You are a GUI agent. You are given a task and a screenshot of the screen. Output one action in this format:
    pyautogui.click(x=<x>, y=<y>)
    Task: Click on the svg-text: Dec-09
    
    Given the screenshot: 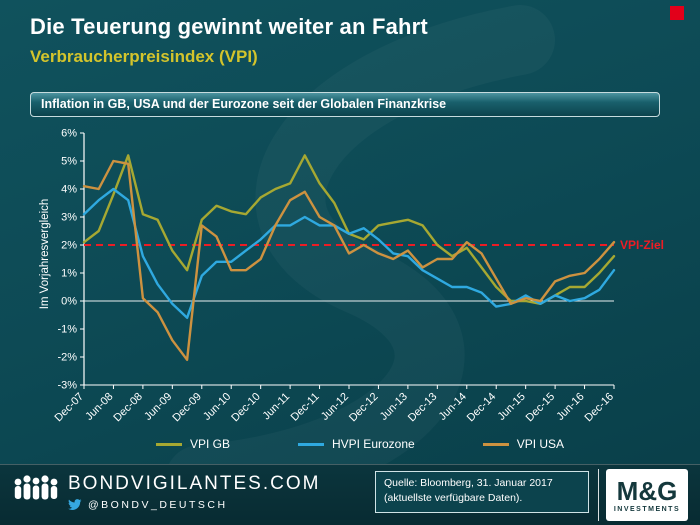 What is the action you would take?
    pyautogui.click(x=187, y=408)
    